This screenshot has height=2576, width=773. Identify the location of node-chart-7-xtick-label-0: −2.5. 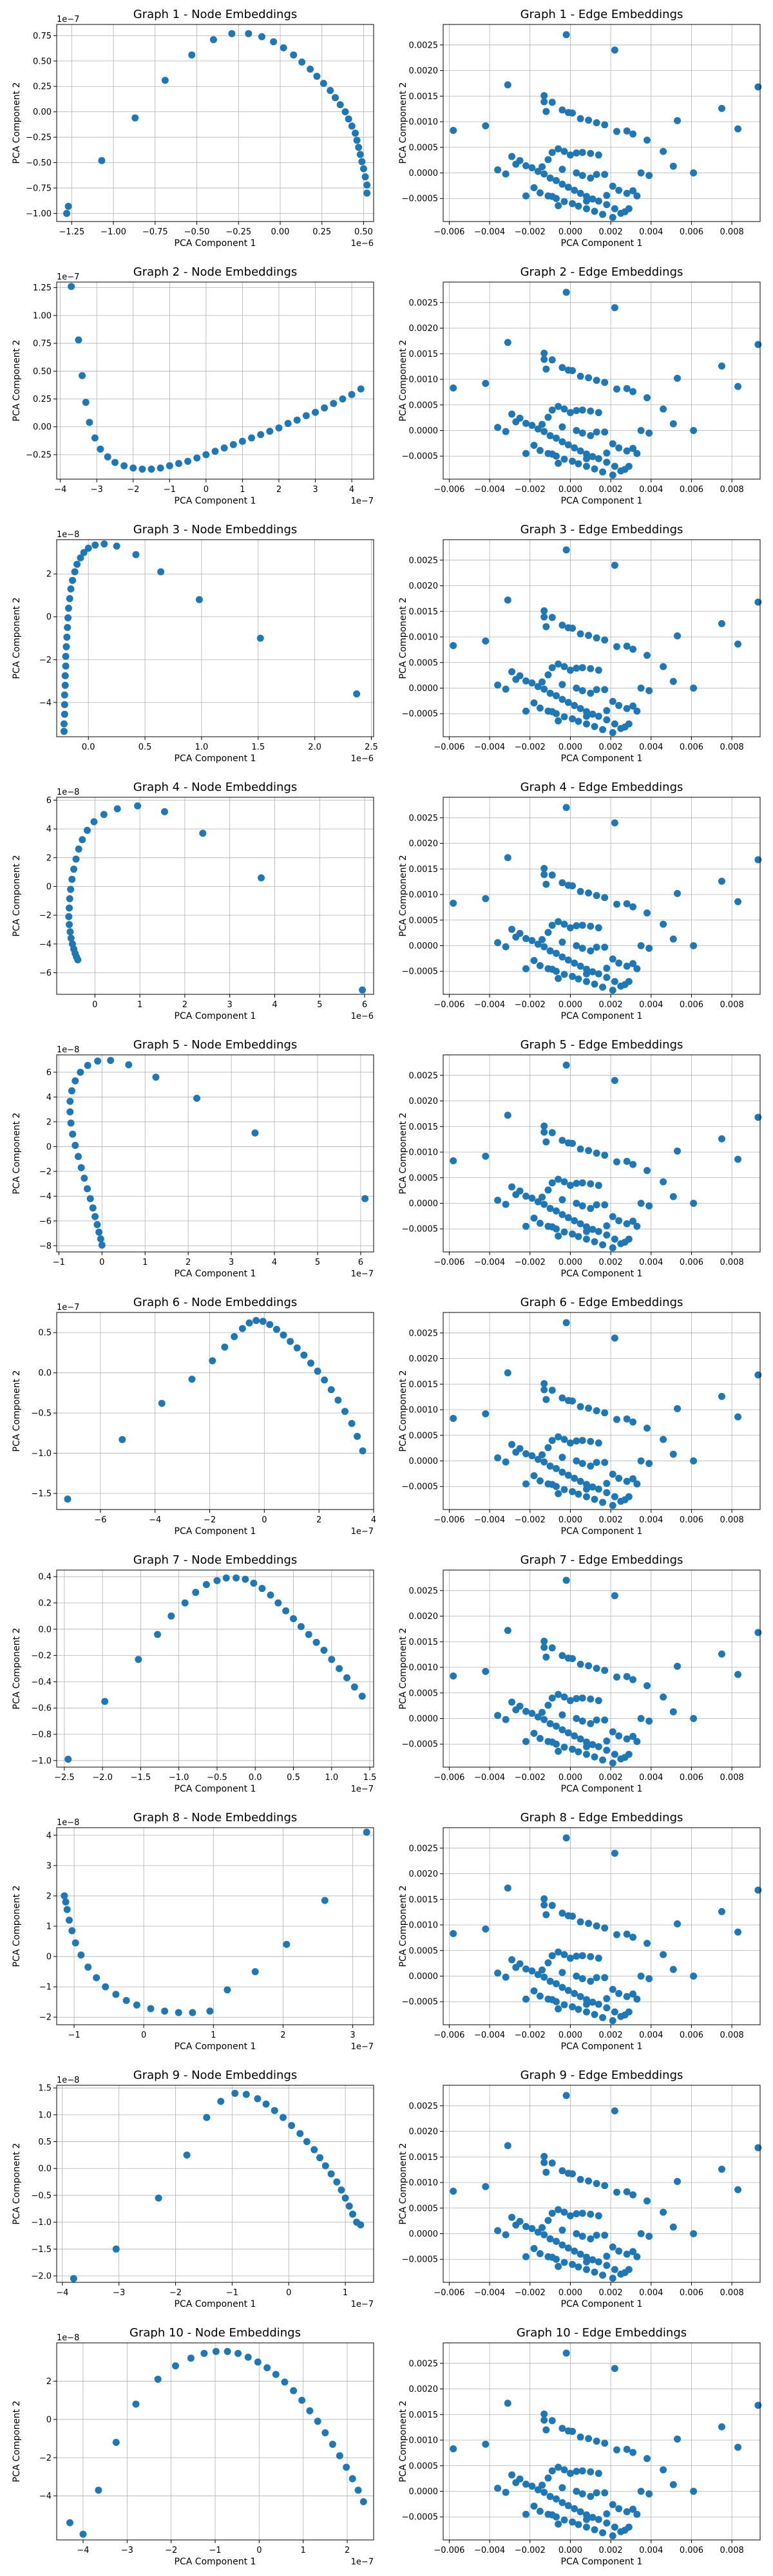
(64, 1778).